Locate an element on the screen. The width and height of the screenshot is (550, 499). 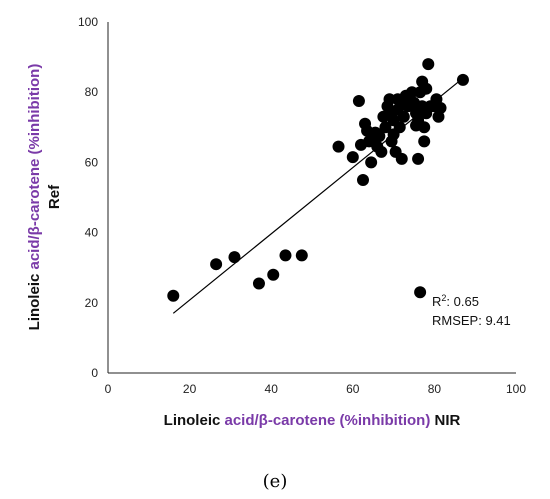
y-axis-title-prefix: Linoleic is located at coordinates (34, 300).